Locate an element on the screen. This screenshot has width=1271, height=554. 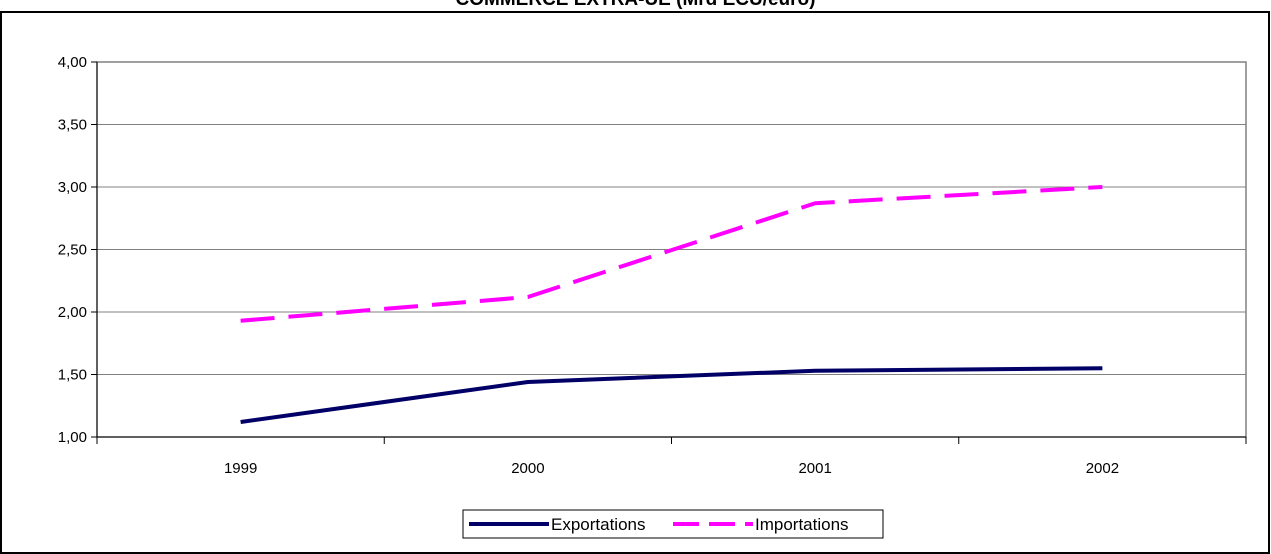
legend-label-importations: Importations is located at coordinates (802, 524).